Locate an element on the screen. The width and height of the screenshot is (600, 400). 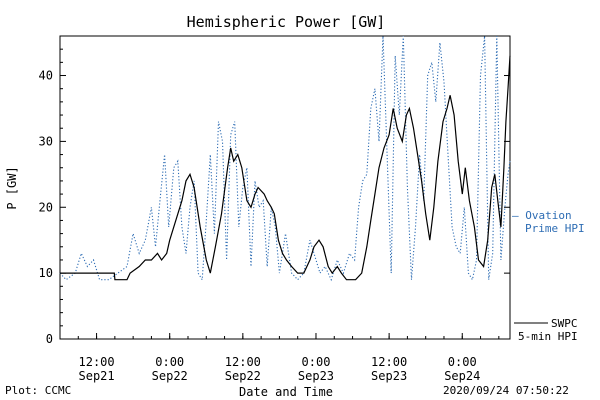
y-tick-label: 30 is located at coordinates (46, 141).